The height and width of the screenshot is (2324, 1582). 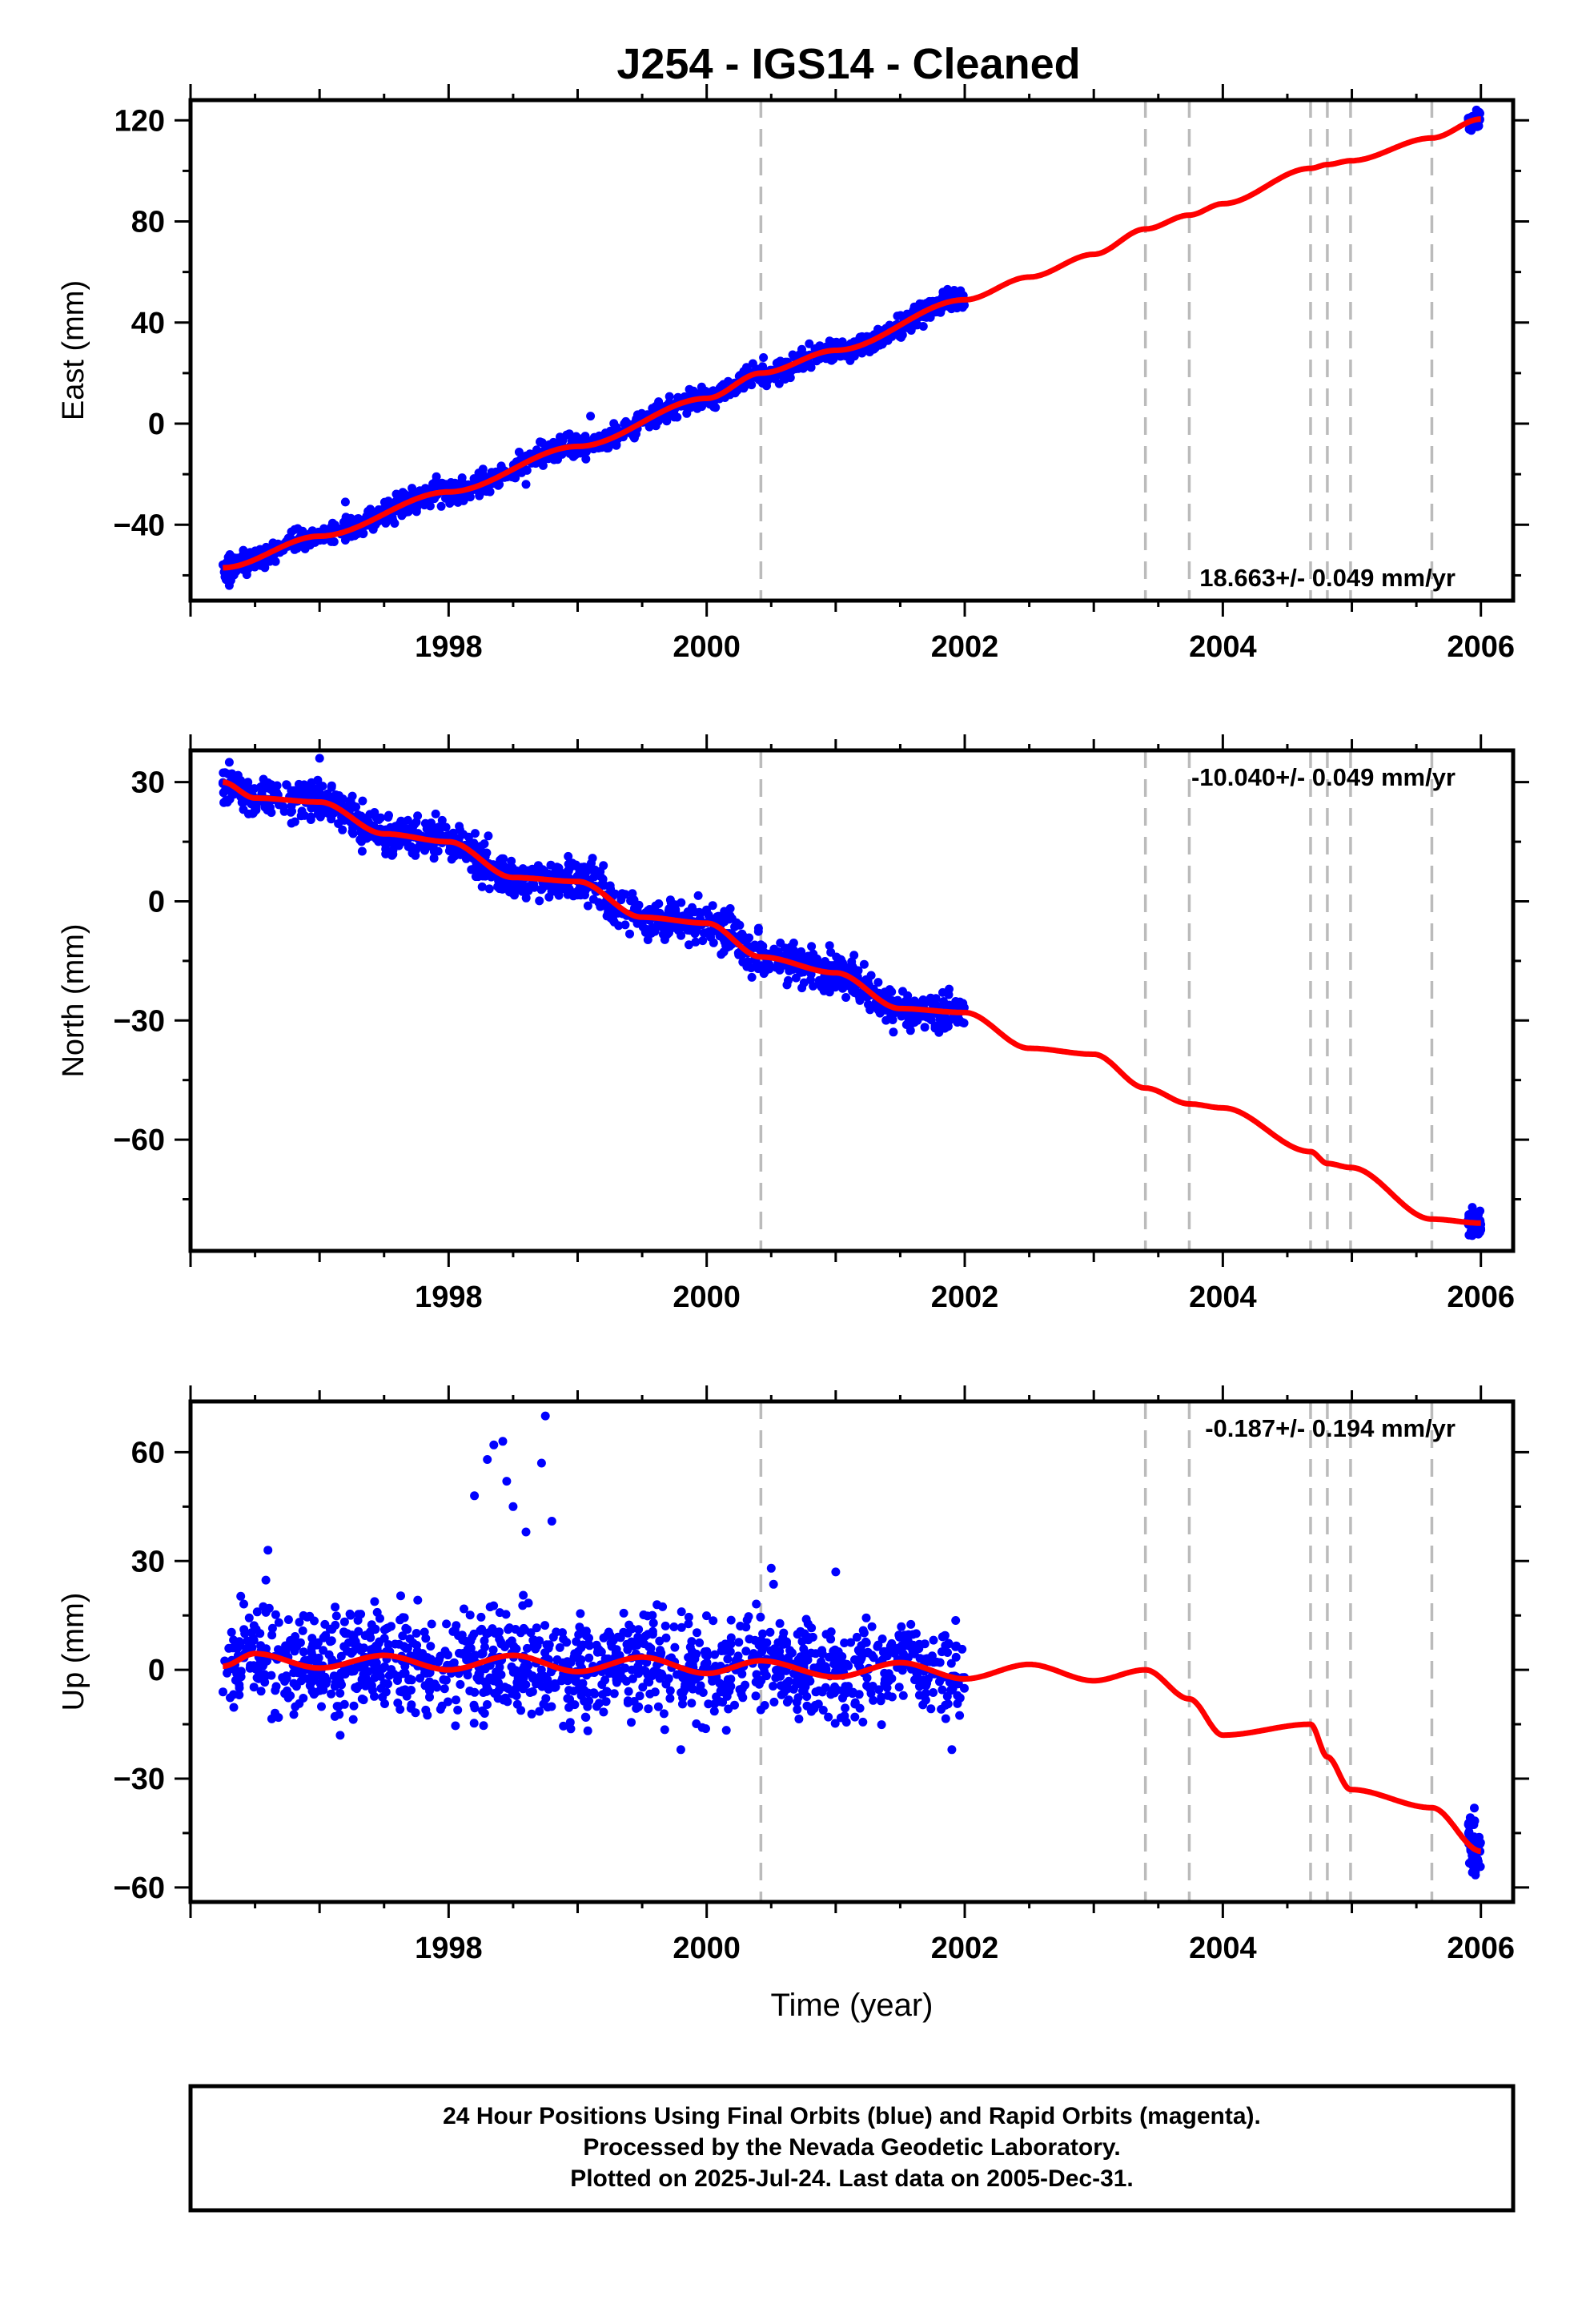 What do you see at coordinates (852, 2005) in the screenshot?
I see `x-axis-label: Time (year)` at bounding box center [852, 2005].